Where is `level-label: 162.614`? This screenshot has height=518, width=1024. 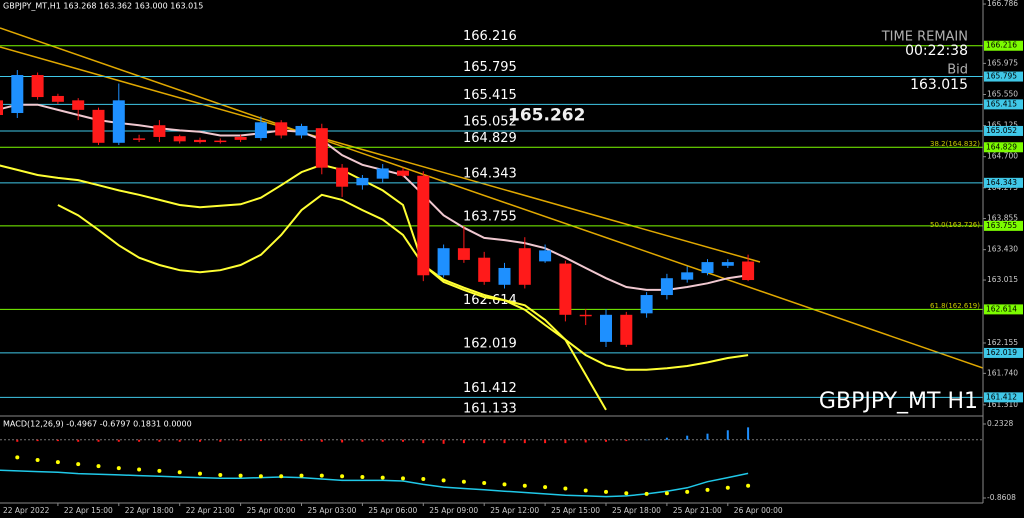
level-label: 162.614 is located at coordinates (490, 300).